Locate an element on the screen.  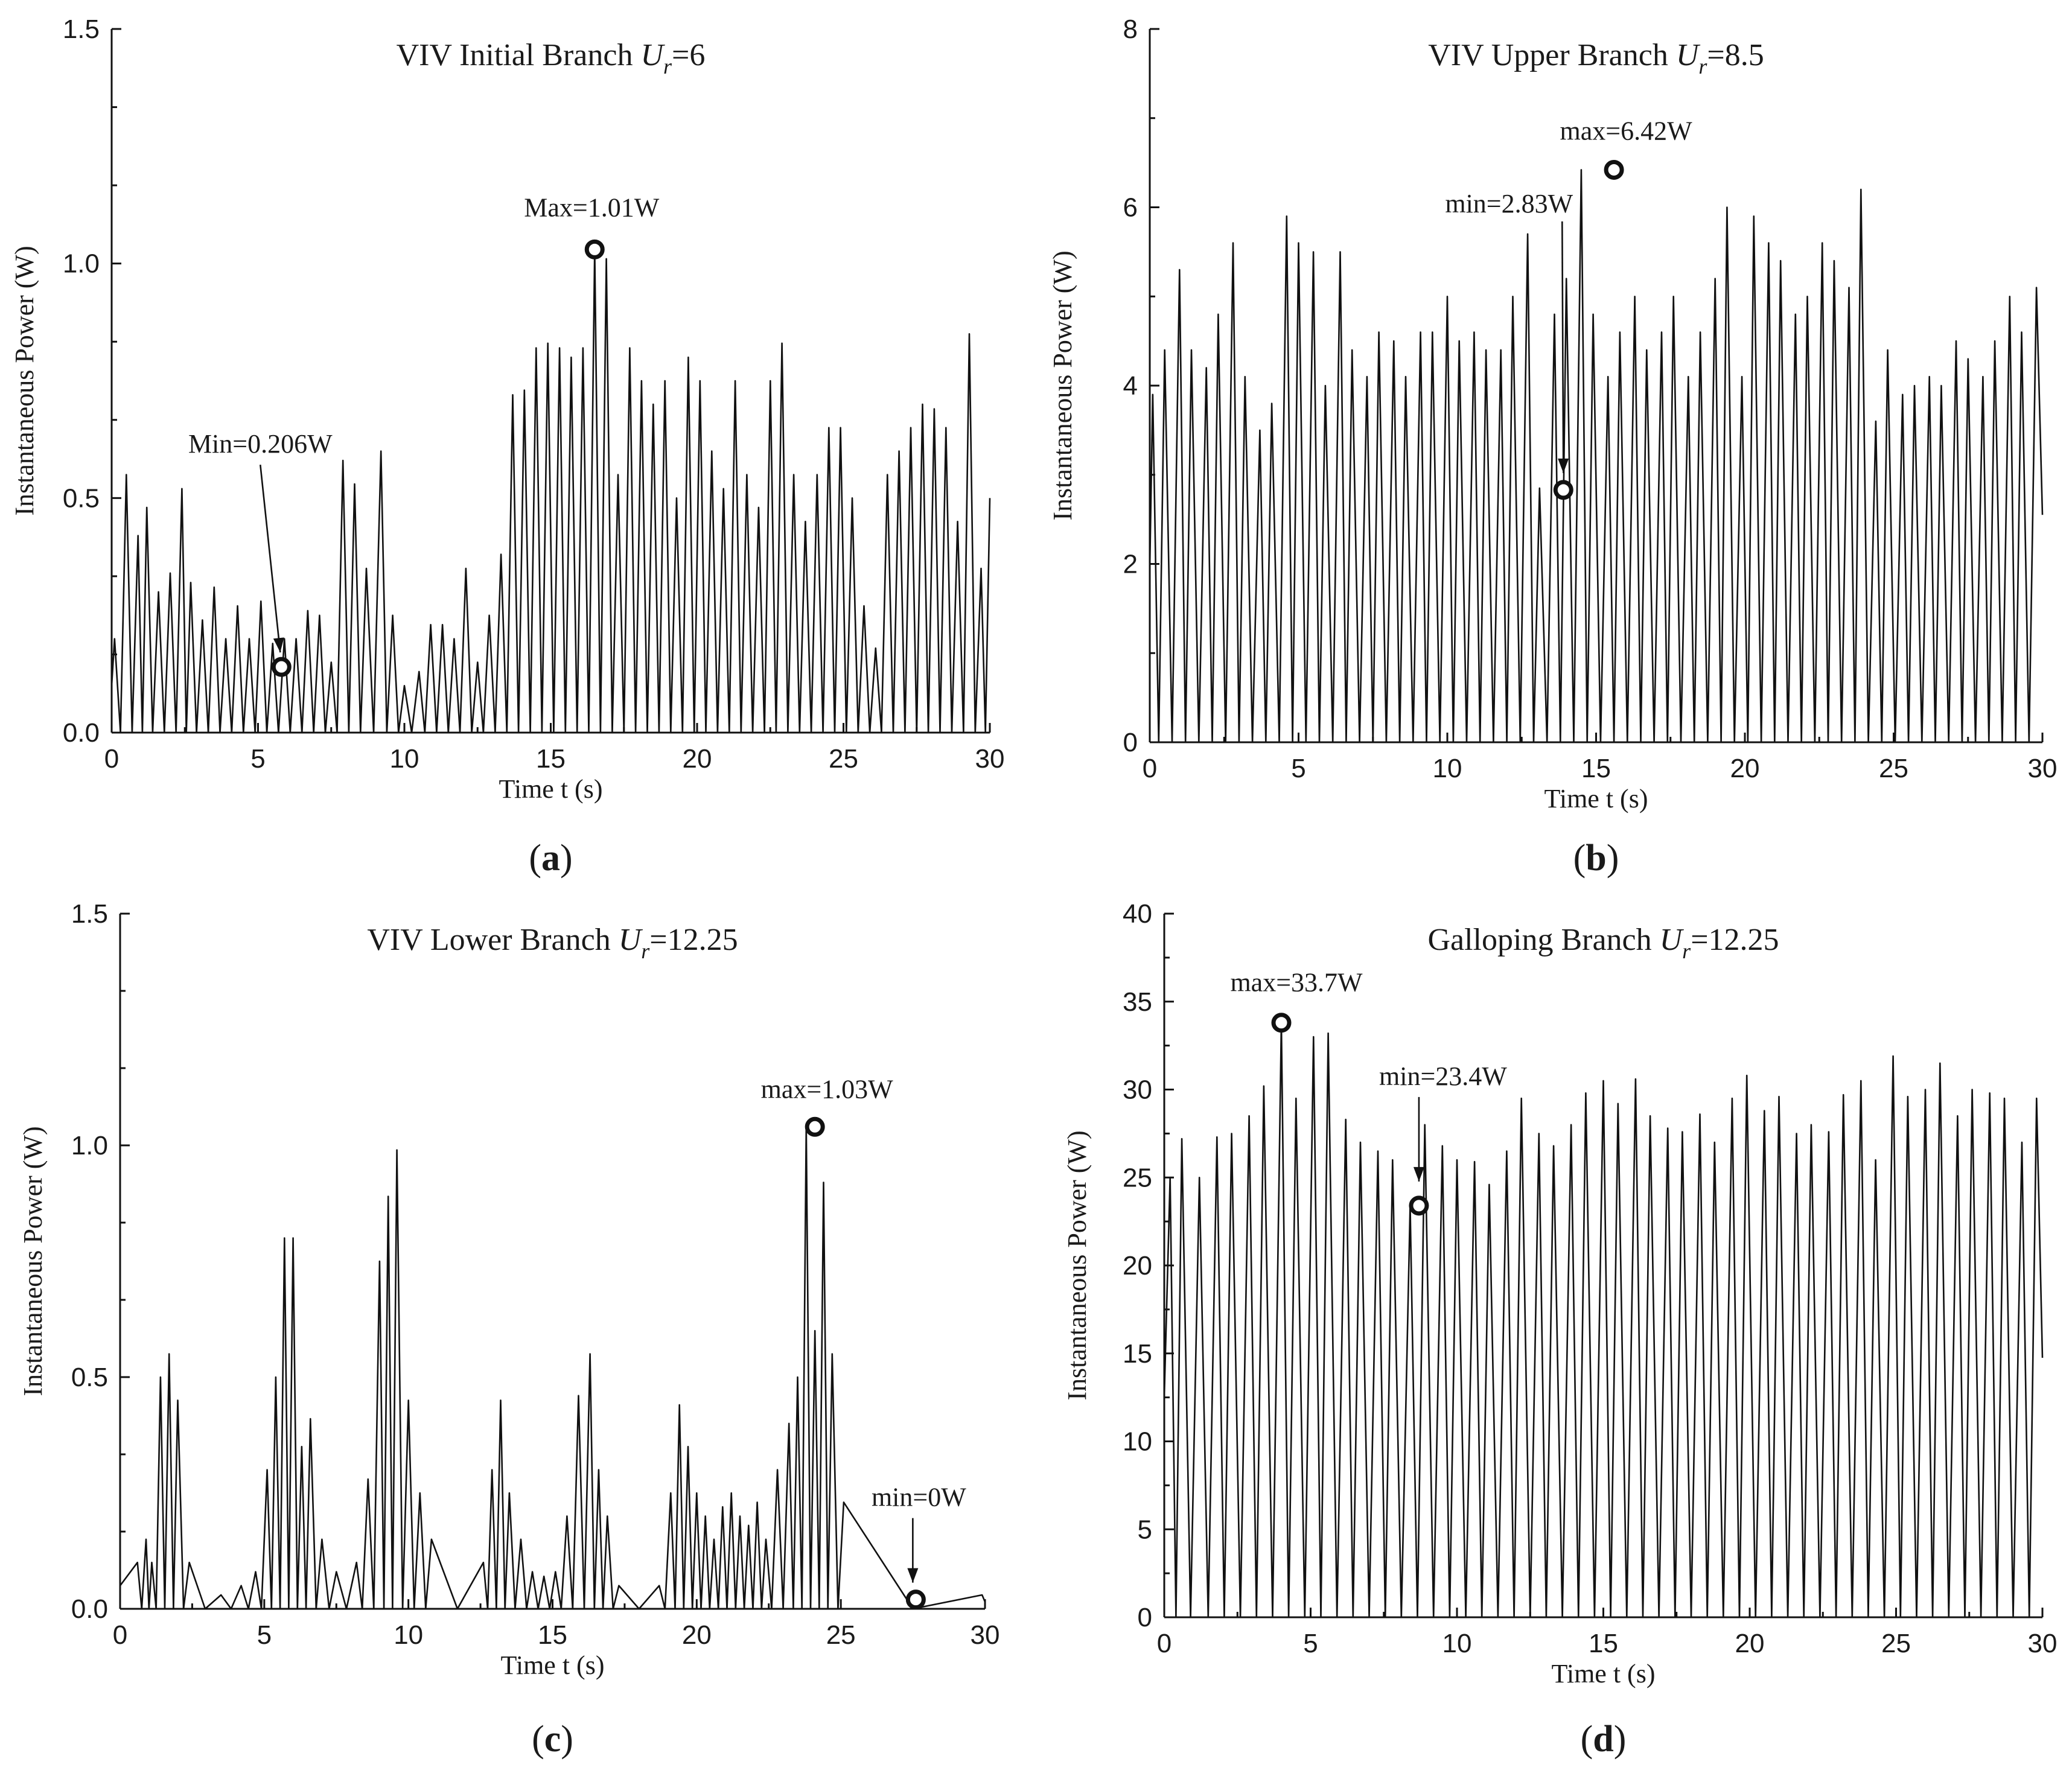
panel-caption: (c) is located at coordinates (552, 1739).